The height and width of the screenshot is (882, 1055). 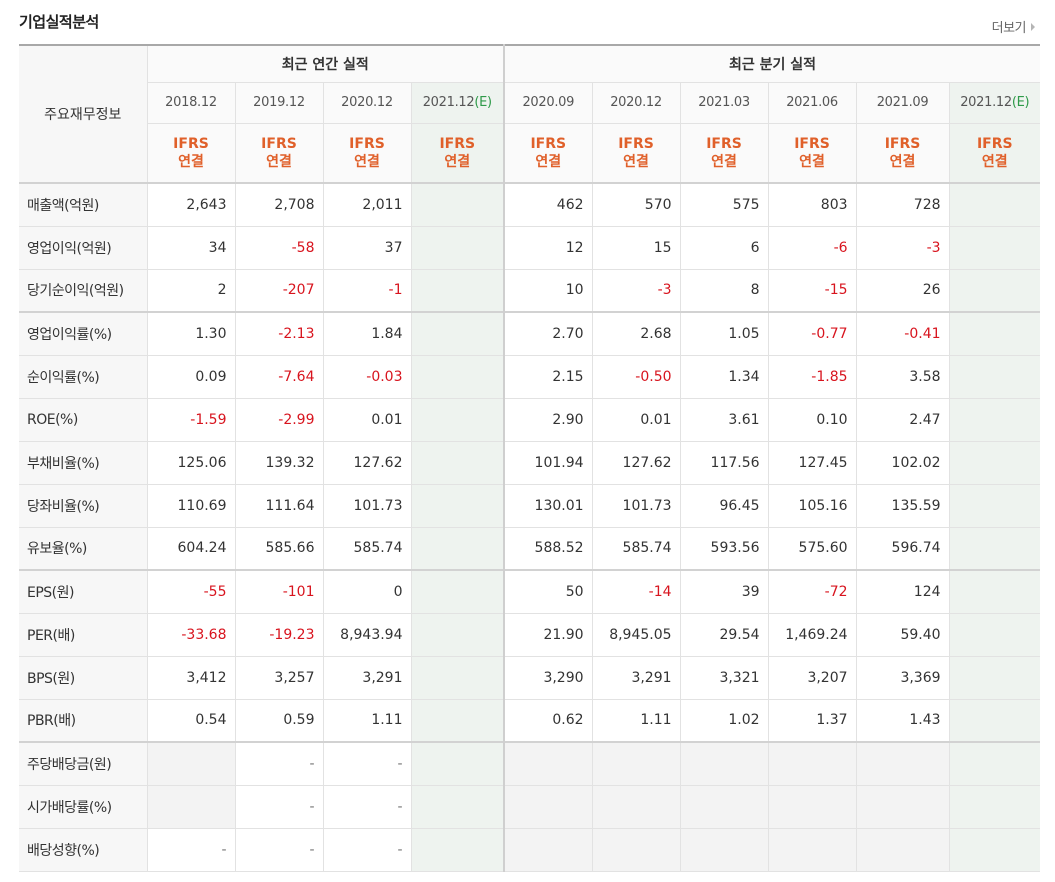 What do you see at coordinates (530, 763) in the screenshot?
I see `table-row: 주당배당금(원) - -` at bounding box center [530, 763].